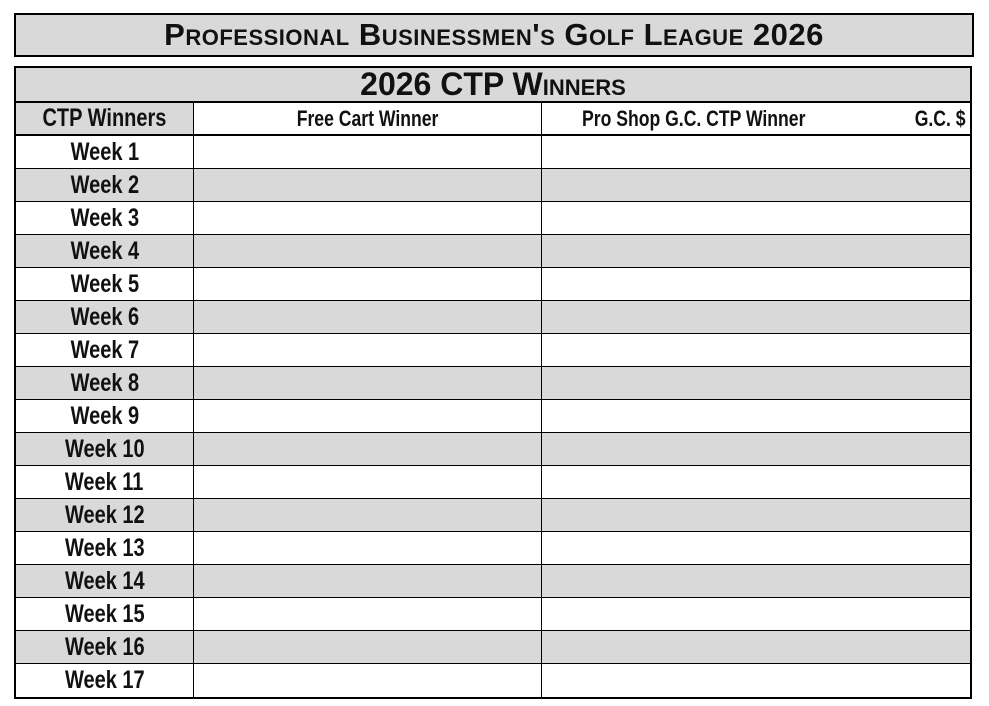 The width and height of the screenshot is (989, 706). I want to click on table-row: Week 7, so click(493, 350).